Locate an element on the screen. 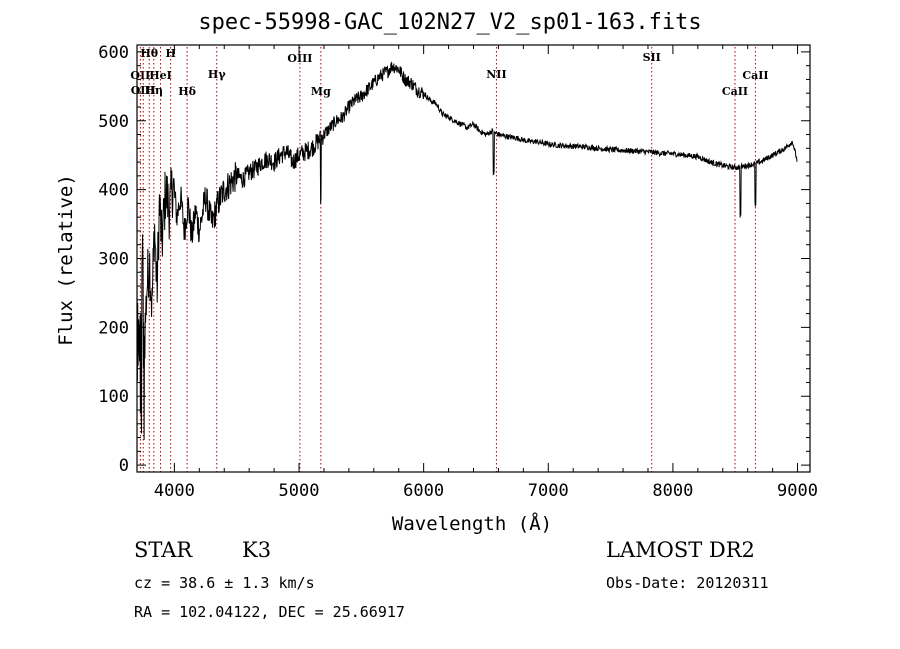  y-tick-label-1: 100 is located at coordinates (113, 397).